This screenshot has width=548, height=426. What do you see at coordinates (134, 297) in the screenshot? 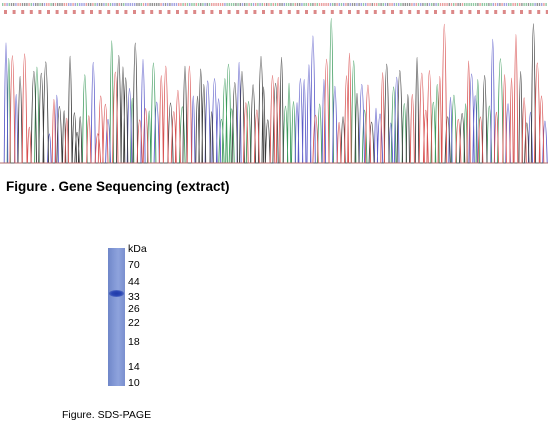
I see `marker-33: 33` at bounding box center [134, 297].